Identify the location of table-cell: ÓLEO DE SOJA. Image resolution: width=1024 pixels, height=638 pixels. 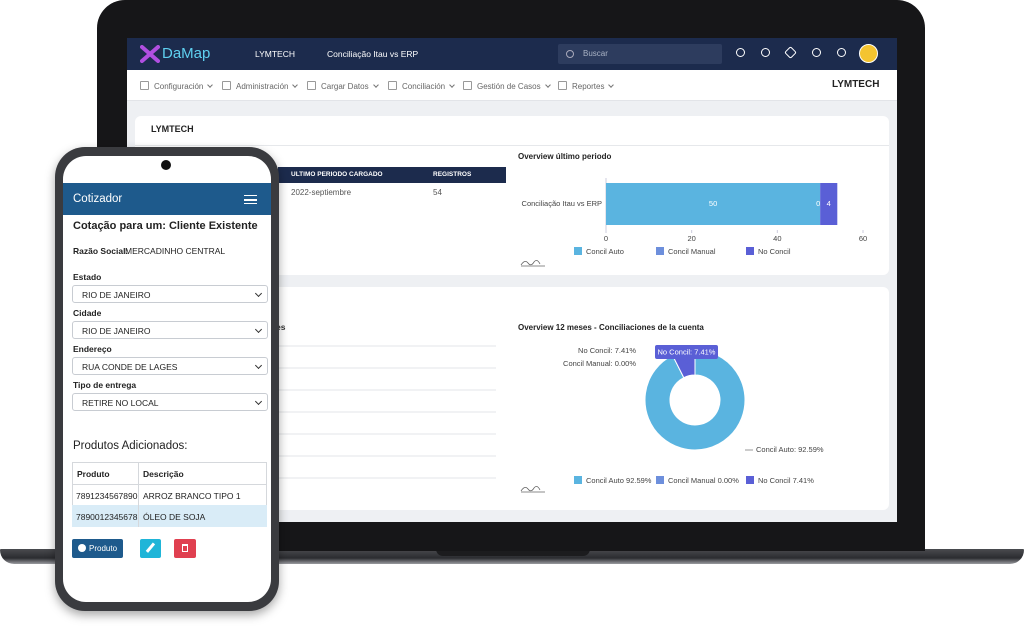
(174, 517).